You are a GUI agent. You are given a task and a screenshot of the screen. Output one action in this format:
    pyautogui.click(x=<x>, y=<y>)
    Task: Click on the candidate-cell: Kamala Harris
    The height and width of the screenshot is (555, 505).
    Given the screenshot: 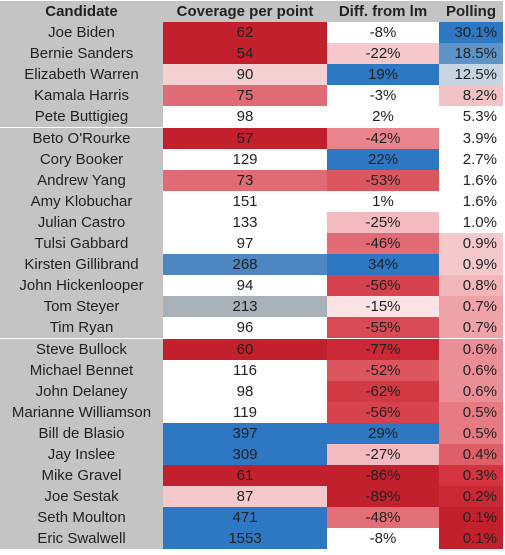 What is the action you would take?
    pyautogui.click(x=81, y=96)
    